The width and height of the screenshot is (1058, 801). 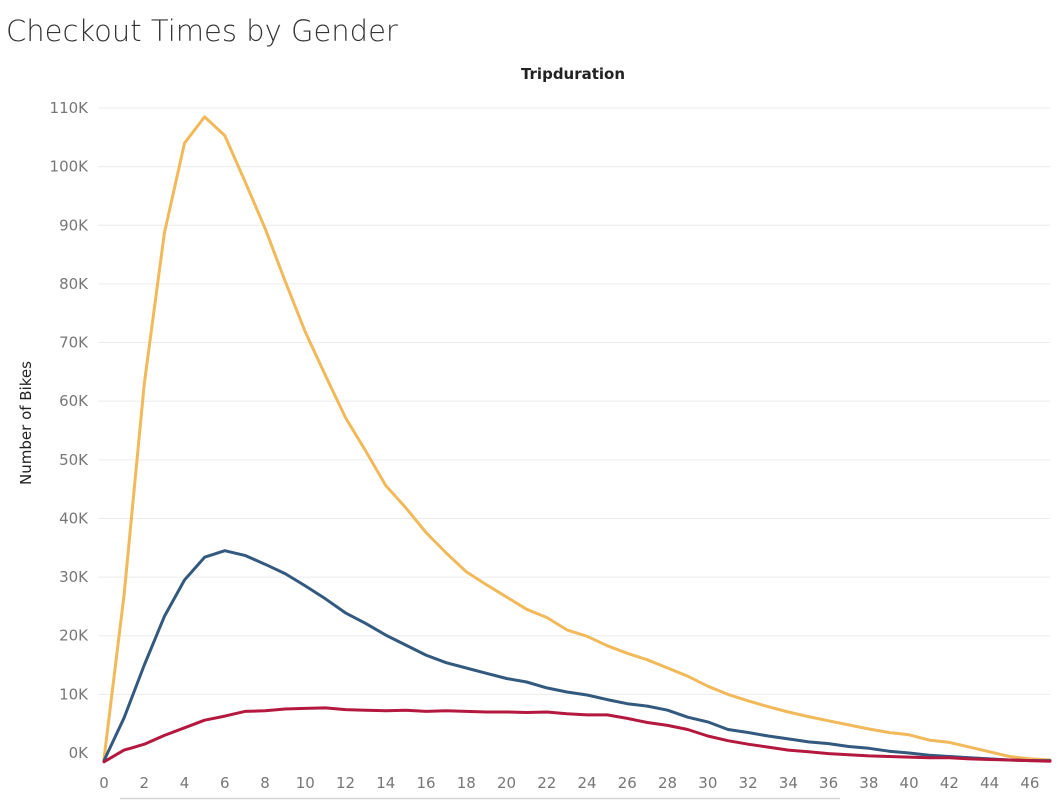 I want to click on y-tick-label: 50K, so click(x=74, y=460).